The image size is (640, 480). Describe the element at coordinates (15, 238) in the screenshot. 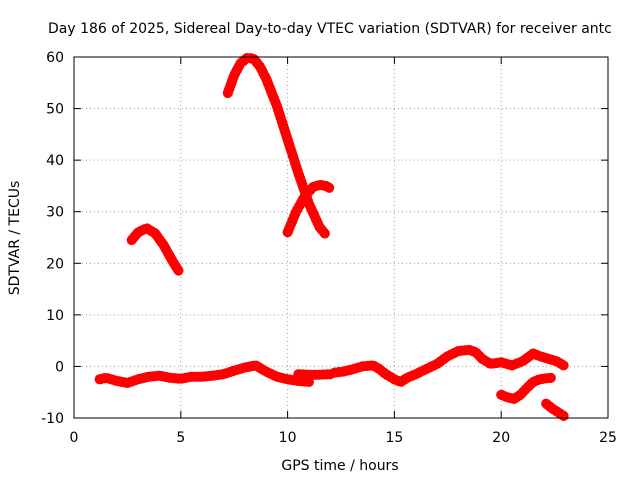

I see `y-axis-title: SDTVAR / TECUs` at that location.